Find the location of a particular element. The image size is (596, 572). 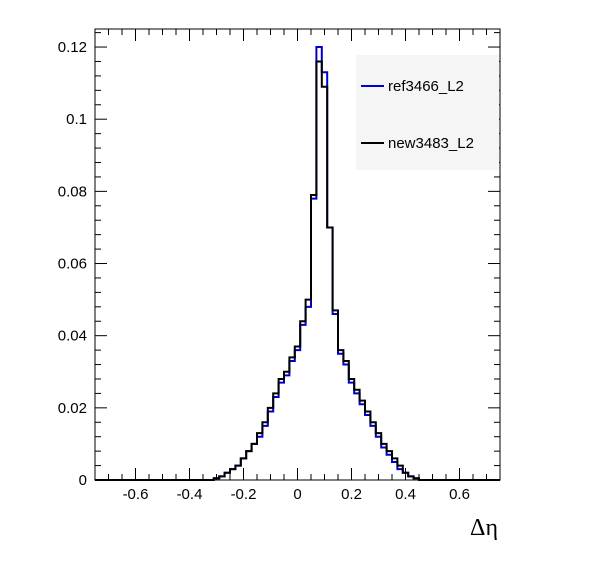

x-tick-labels: -0.6 -0.4 -0.2 0 0.2 0.4 0.6 is located at coordinates (296, 494).